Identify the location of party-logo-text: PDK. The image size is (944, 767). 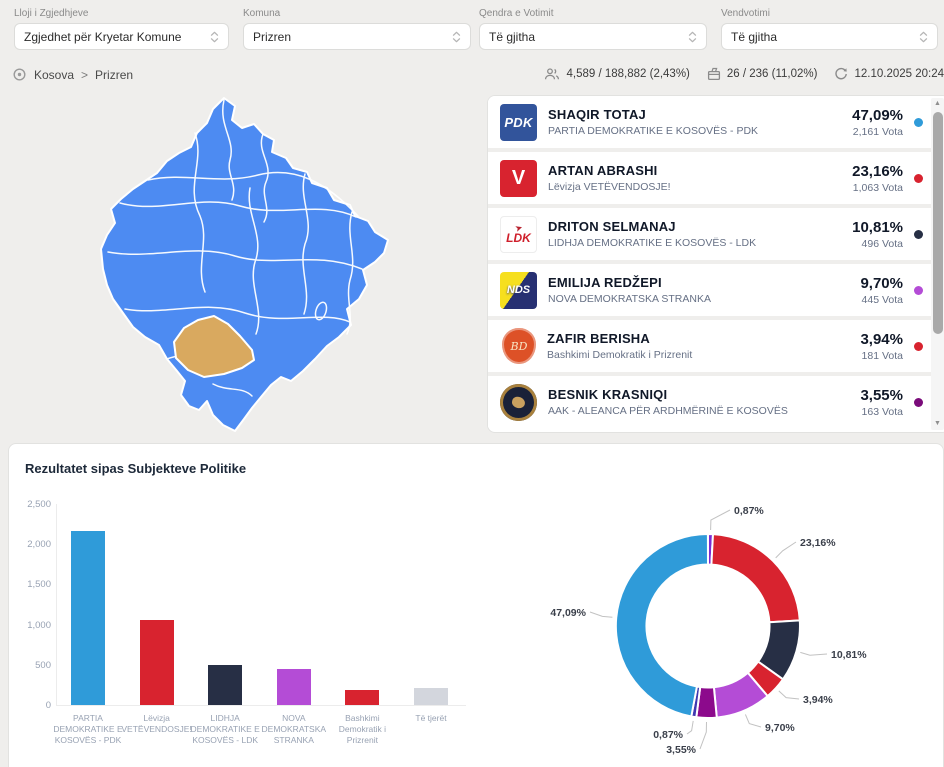
(518, 122).